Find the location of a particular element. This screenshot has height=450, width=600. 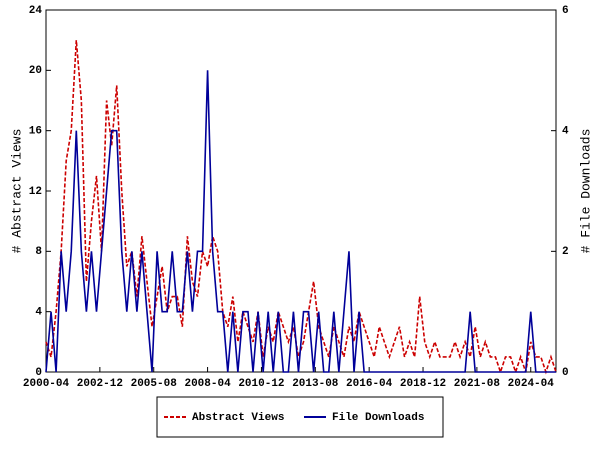

y-axis-title: # Abstract Views is located at coordinates (16, 191).